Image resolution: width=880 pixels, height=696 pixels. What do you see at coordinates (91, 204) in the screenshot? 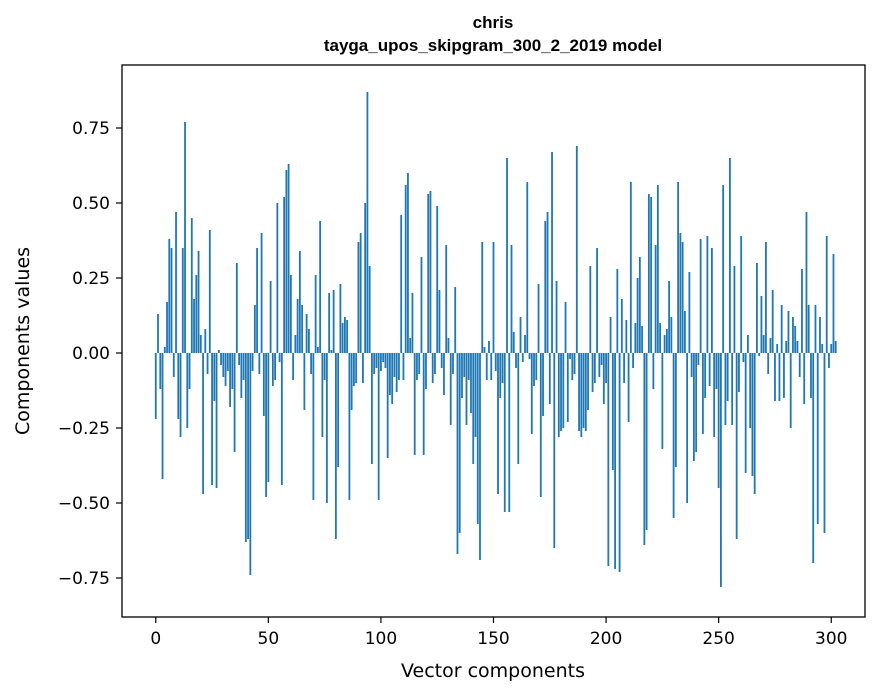
I see `y-tick-label: 0.50` at bounding box center [91, 204].